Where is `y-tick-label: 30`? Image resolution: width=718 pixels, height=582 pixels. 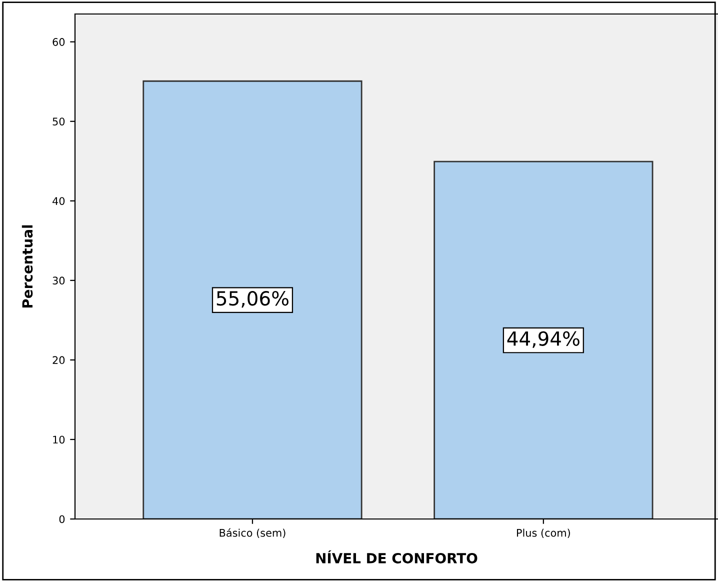
y-tick-label: 30 is located at coordinates (58, 280).